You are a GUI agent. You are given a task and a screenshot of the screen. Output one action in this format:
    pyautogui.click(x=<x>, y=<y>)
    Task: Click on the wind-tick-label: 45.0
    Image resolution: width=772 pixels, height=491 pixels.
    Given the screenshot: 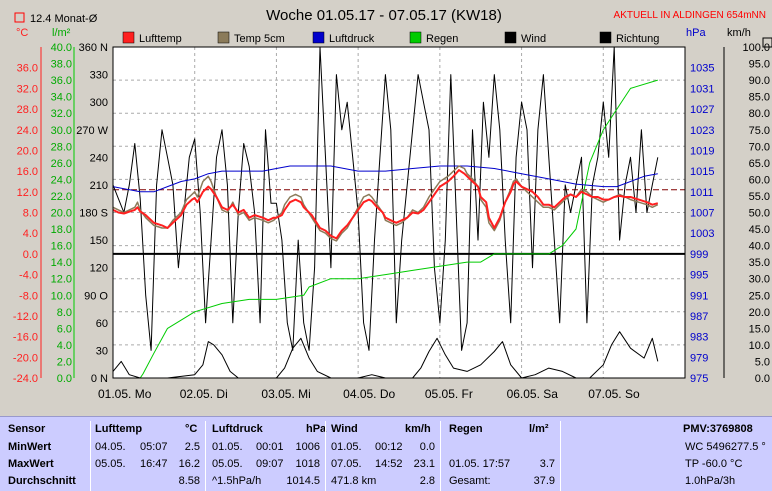 What is the action you would take?
    pyautogui.click(x=759, y=230)
    